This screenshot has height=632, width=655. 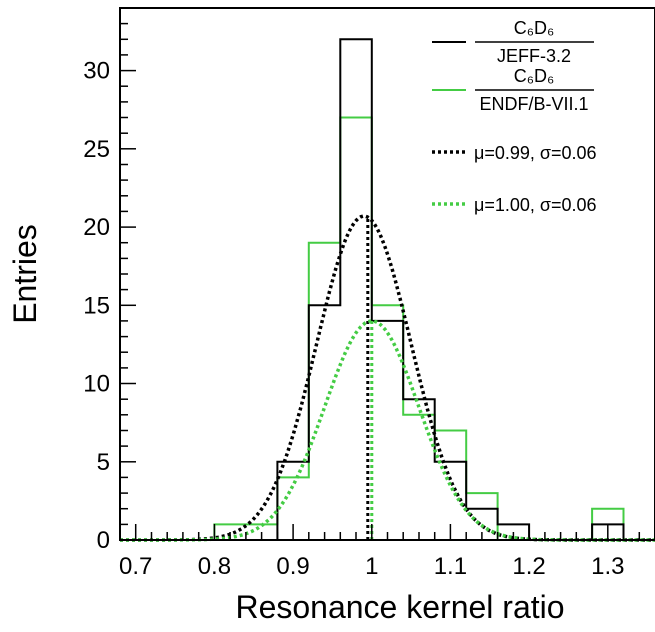 I want to click on x-tick-label: 0.8, so click(x=214, y=566).